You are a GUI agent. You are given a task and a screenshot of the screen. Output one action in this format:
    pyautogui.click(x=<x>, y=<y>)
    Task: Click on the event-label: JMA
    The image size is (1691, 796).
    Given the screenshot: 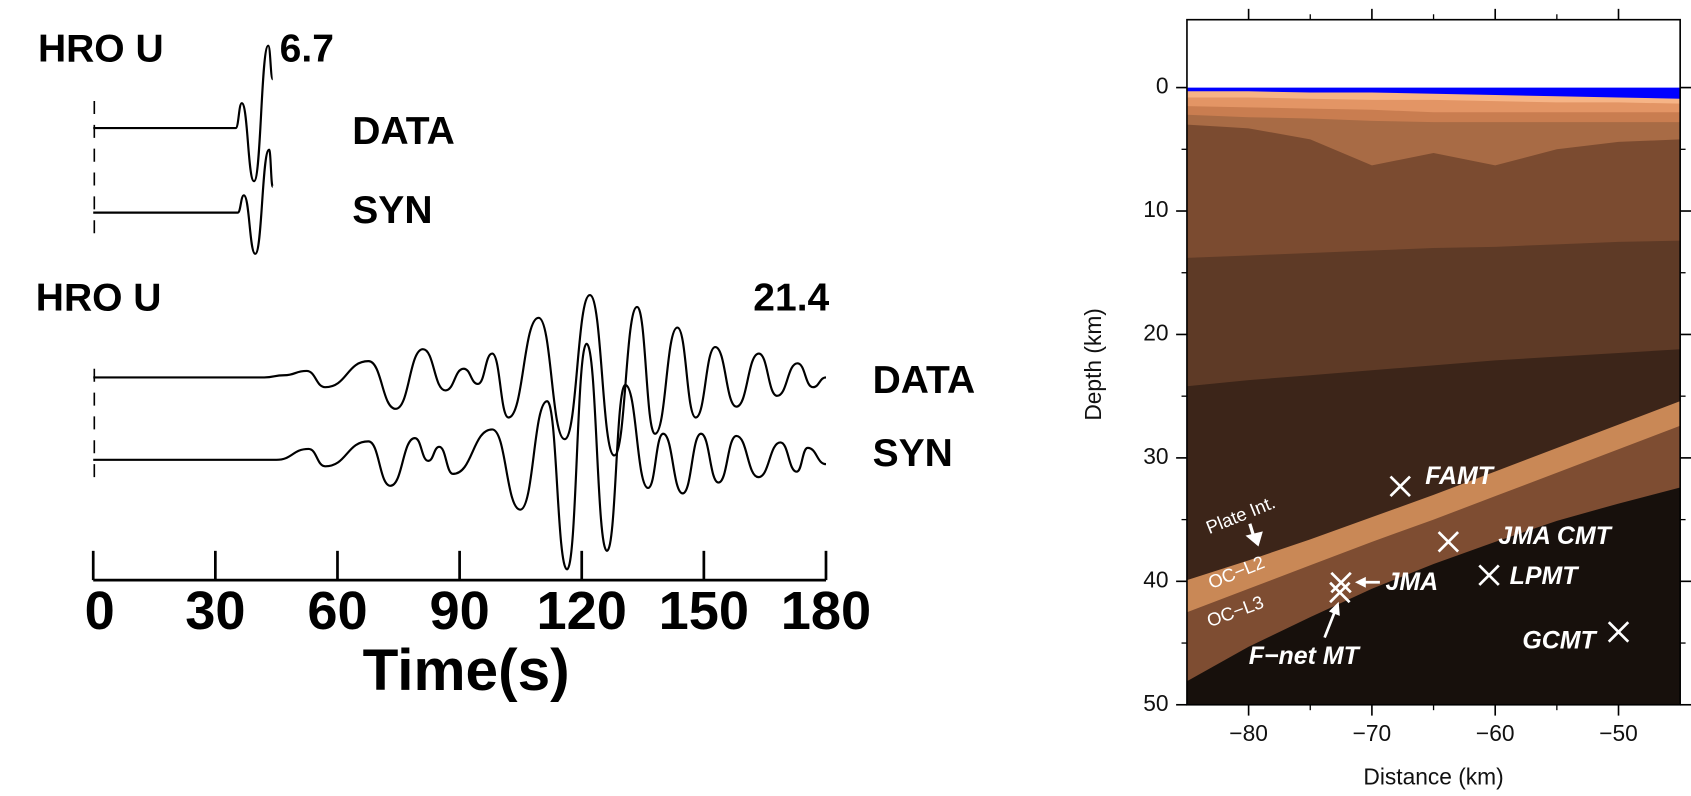 What is the action you would take?
    pyautogui.click(x=1412, y=582)
    